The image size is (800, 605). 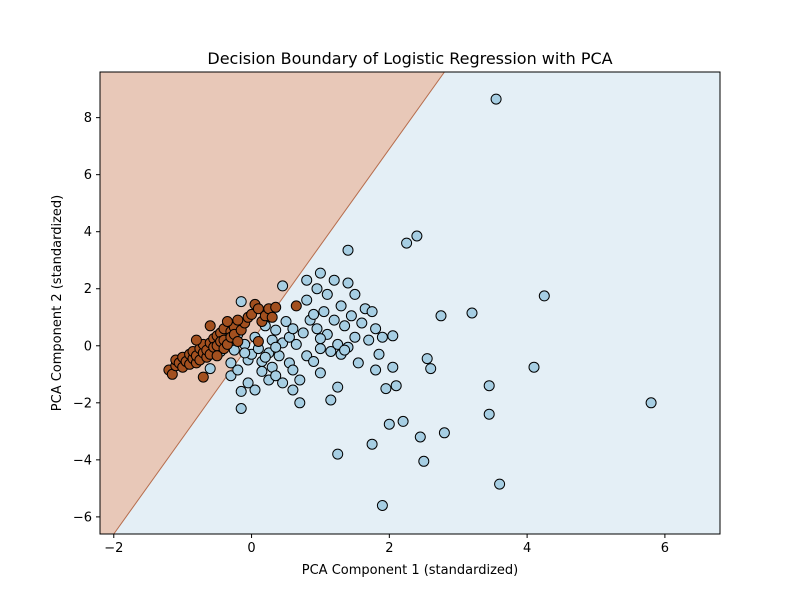 What do you see at coordinates (57, 303) in the screenshot?
I see `y-axis-label: PCA Component 2 (standardized)` at bounding box center [57, 303].